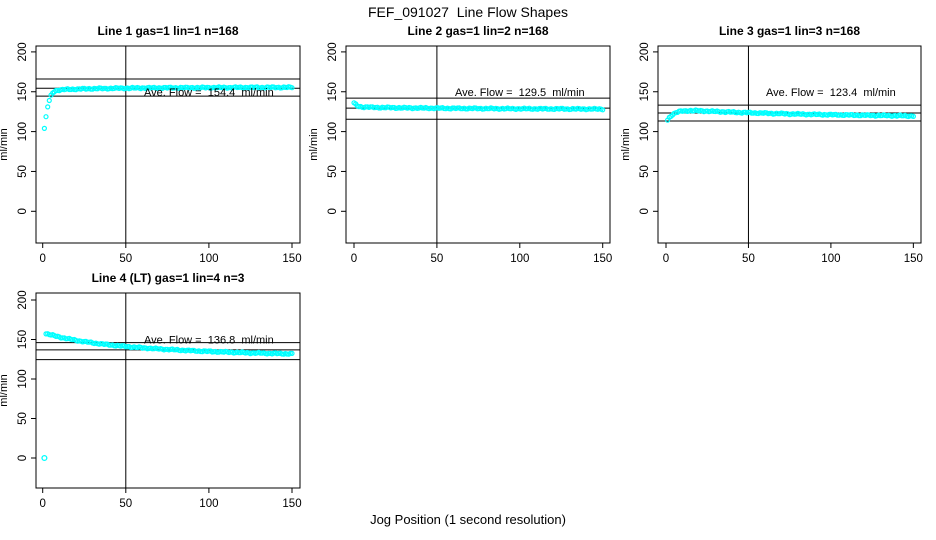 The height and width of the screenshot is (540, 936). Describe the element at coordinates (168, 31) in the screenshot. I see `panel-1-title: Line 1 gas=1 lin=1 n=168` at that location.